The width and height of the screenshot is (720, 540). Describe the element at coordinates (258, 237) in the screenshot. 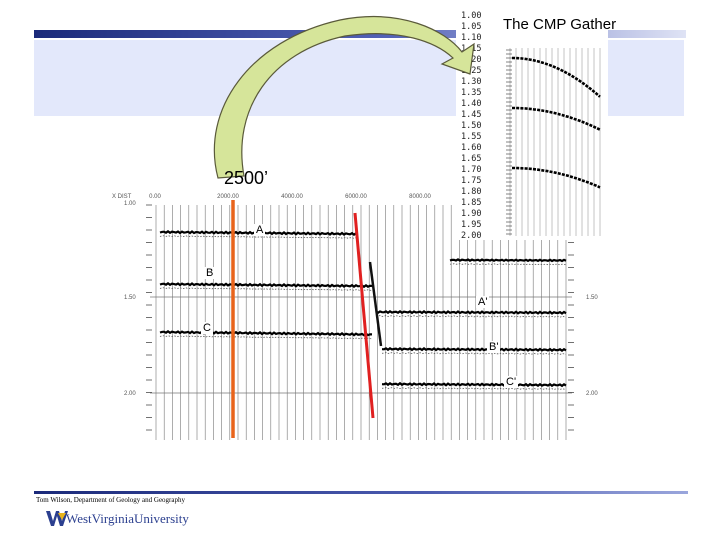

I see `reflection-a` at that location.